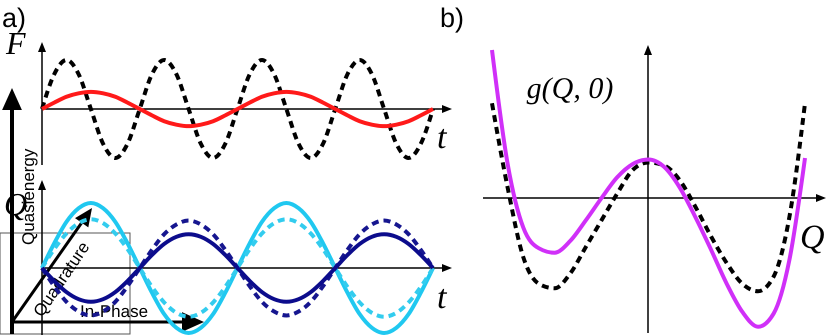  What do you see at coordinates (570, 88) in the screenshot?
I see `y-axis-title: g(Q, 0)` at bounding box center [570, 88].